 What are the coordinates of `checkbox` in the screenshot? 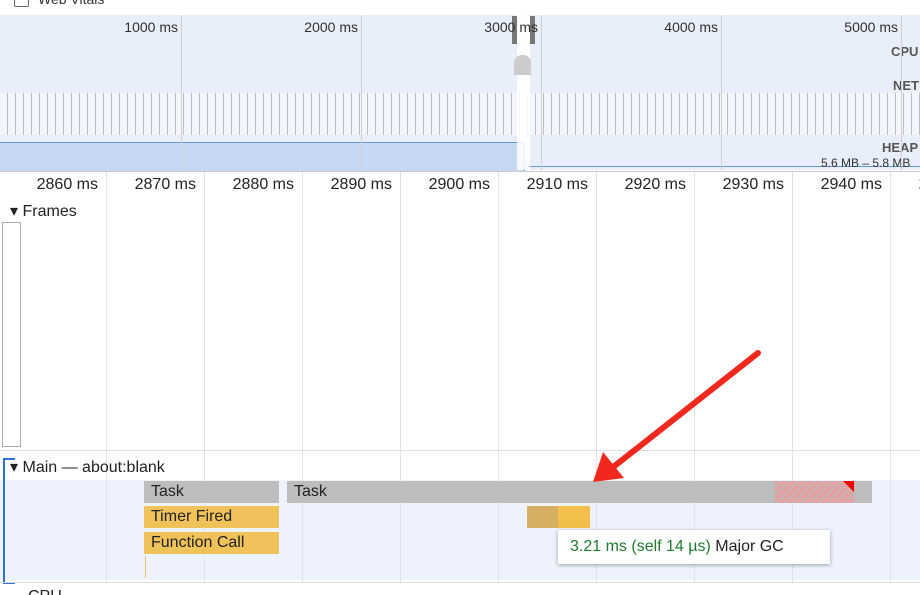 It's located at (21, 3).